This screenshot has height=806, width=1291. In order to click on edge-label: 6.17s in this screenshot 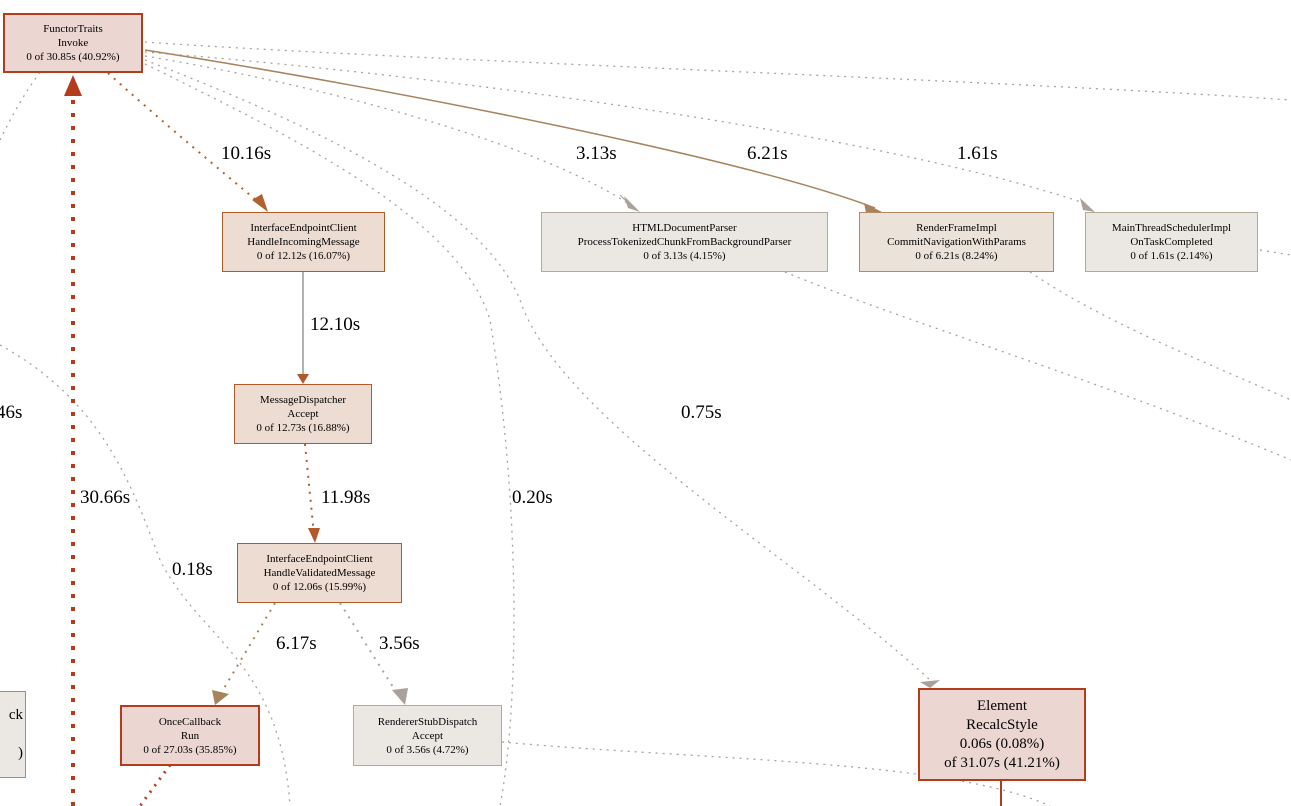, I will do `click(296, 643)`.